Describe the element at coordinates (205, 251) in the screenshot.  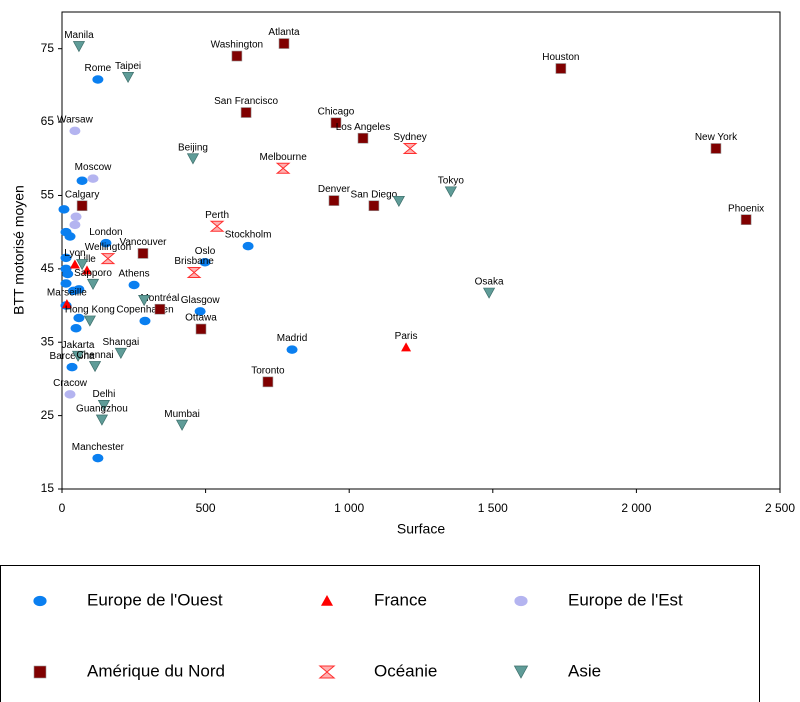
I see `point-label: Oslo` at that location.